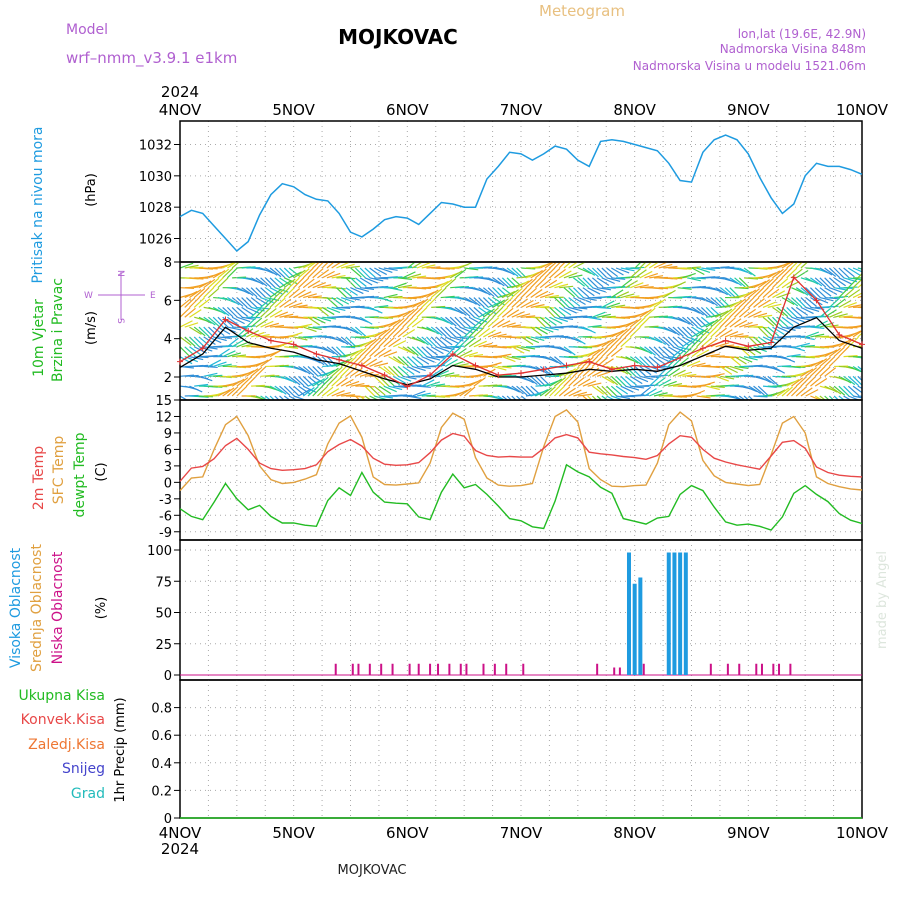  What do you see at coordinates (293, 110) in the screenshot?
I see `date-label: 5NOV` at bounding box center [293, 110].